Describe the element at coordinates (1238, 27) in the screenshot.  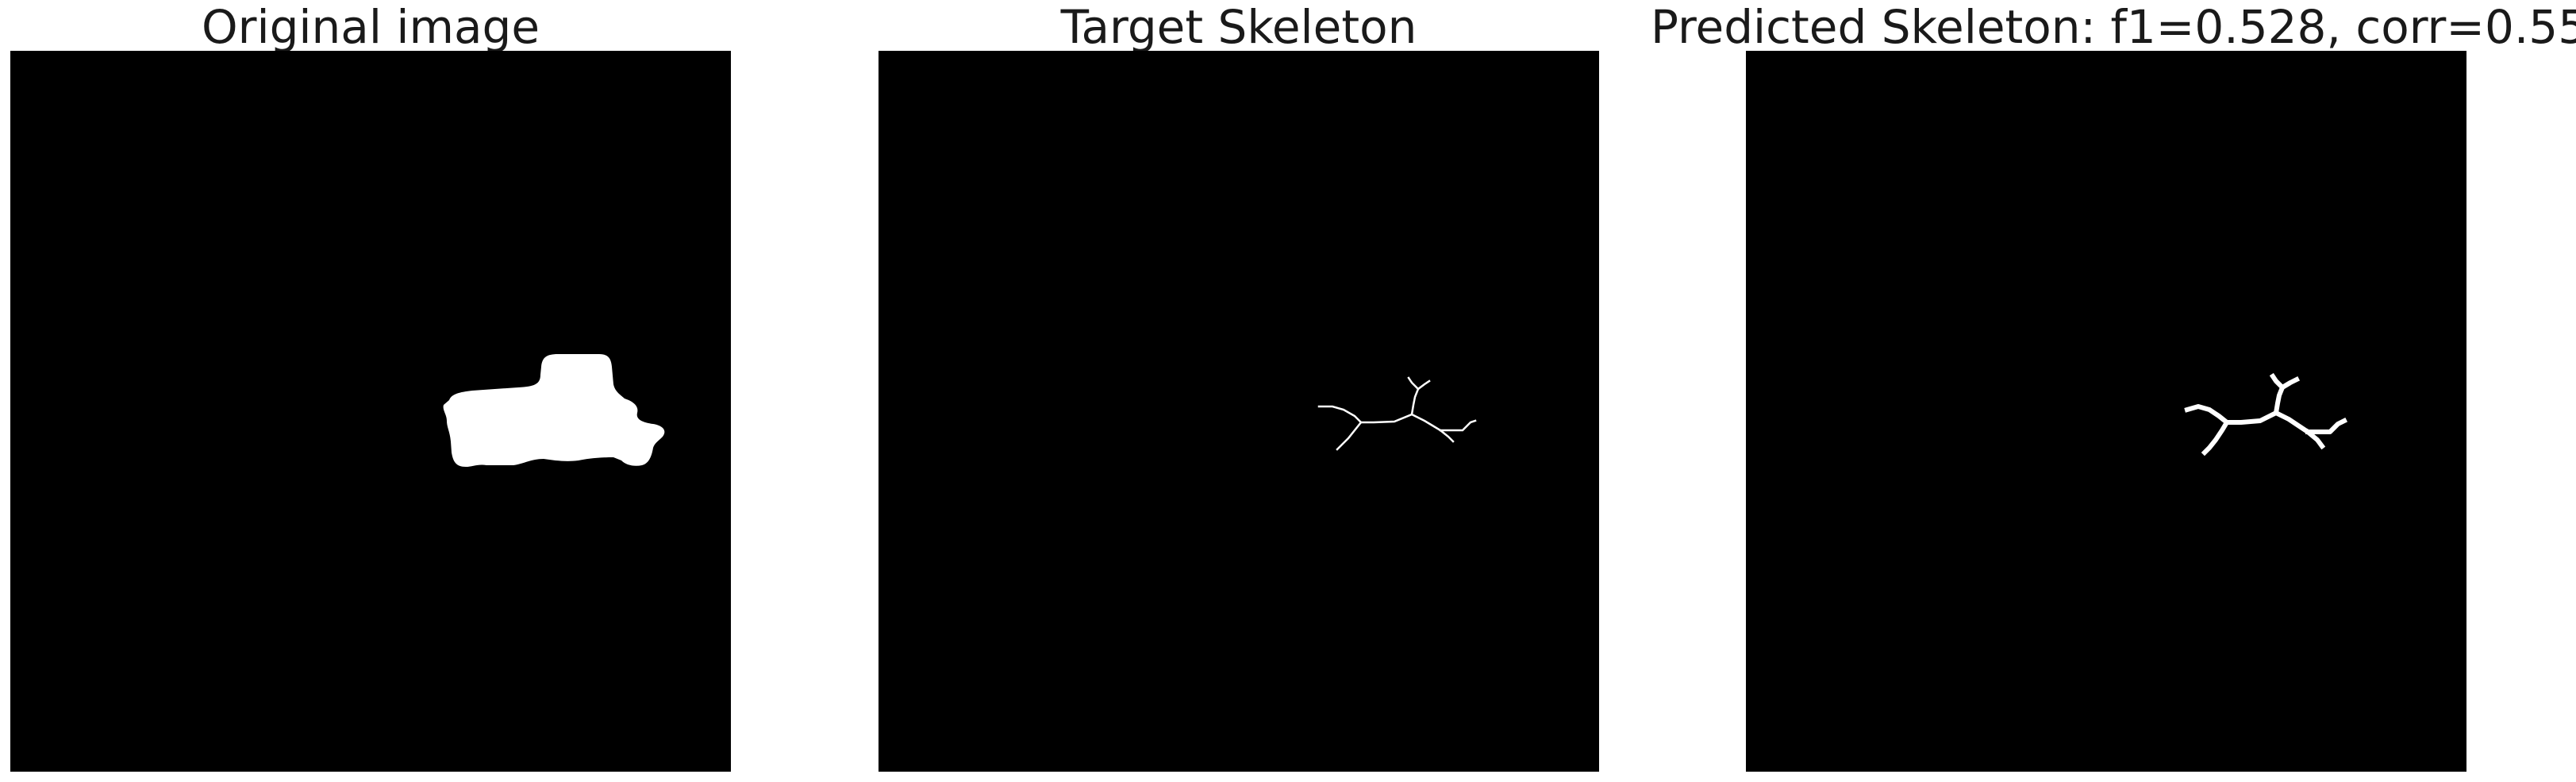
I see `panel-title: Target Skeleton` at that location.